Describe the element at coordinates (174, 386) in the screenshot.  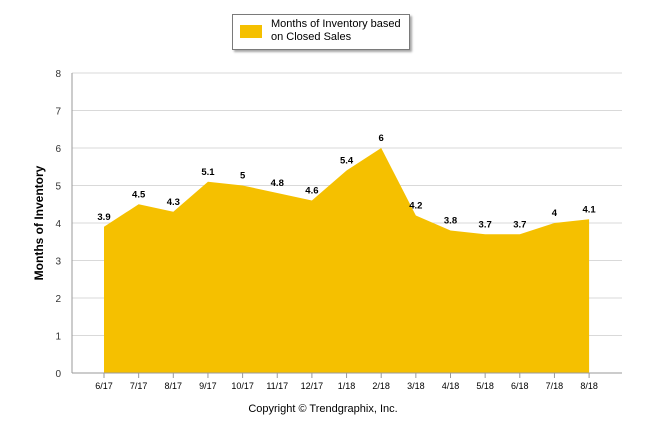
I see `x-tick-label: 8/17` at that location.